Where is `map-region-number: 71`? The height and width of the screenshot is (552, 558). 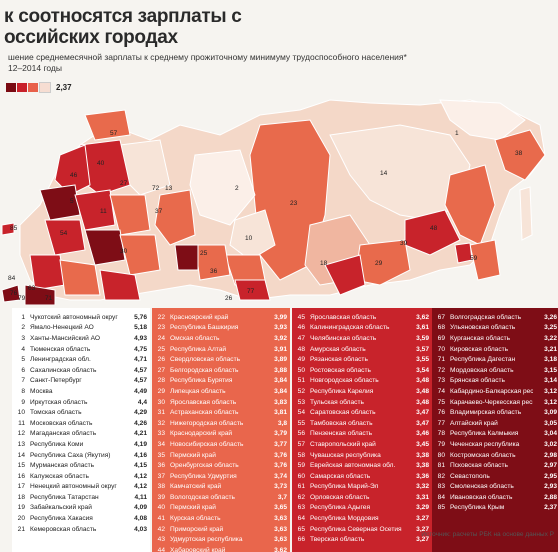
map-region-number: 71 is located at coordinates (49, 298).